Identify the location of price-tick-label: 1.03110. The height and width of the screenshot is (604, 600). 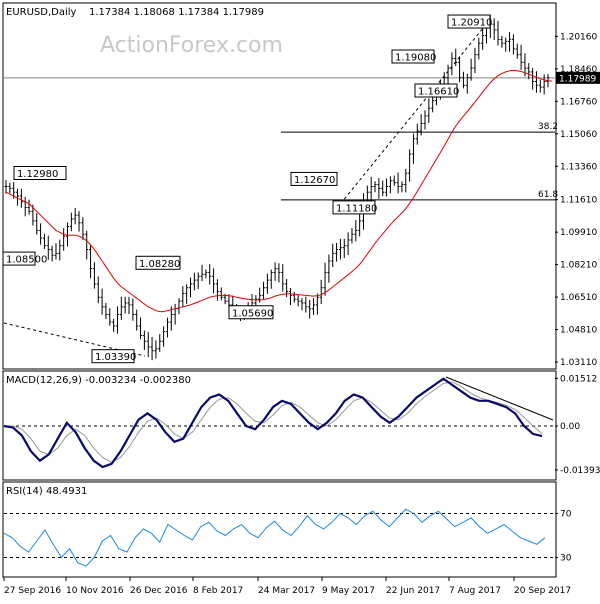
(578, 363).